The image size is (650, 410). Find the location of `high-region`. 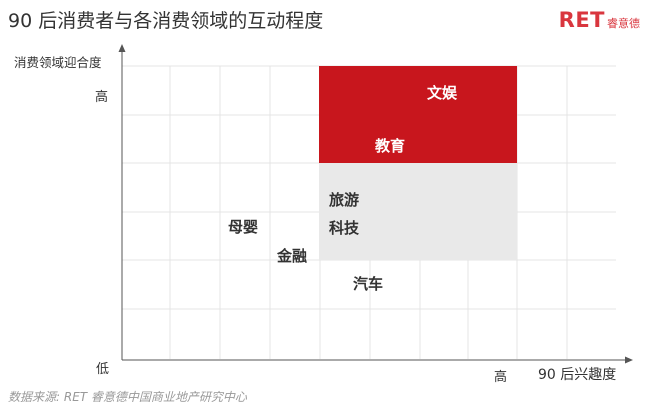

high-region is located at coordinates (418, 114).